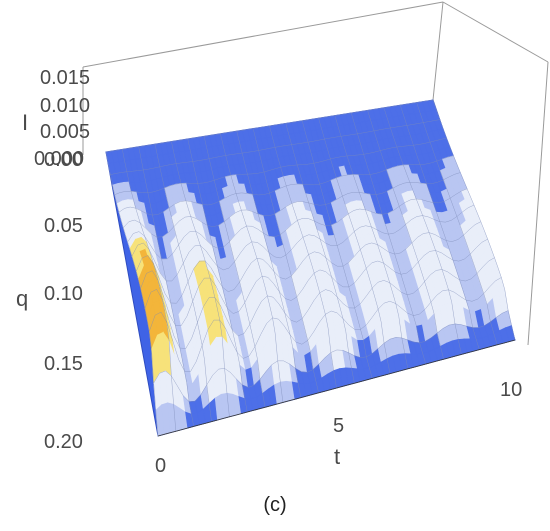 The image size is (550, 531). I want to click on t-tick-label: 0, so click(160, 466).